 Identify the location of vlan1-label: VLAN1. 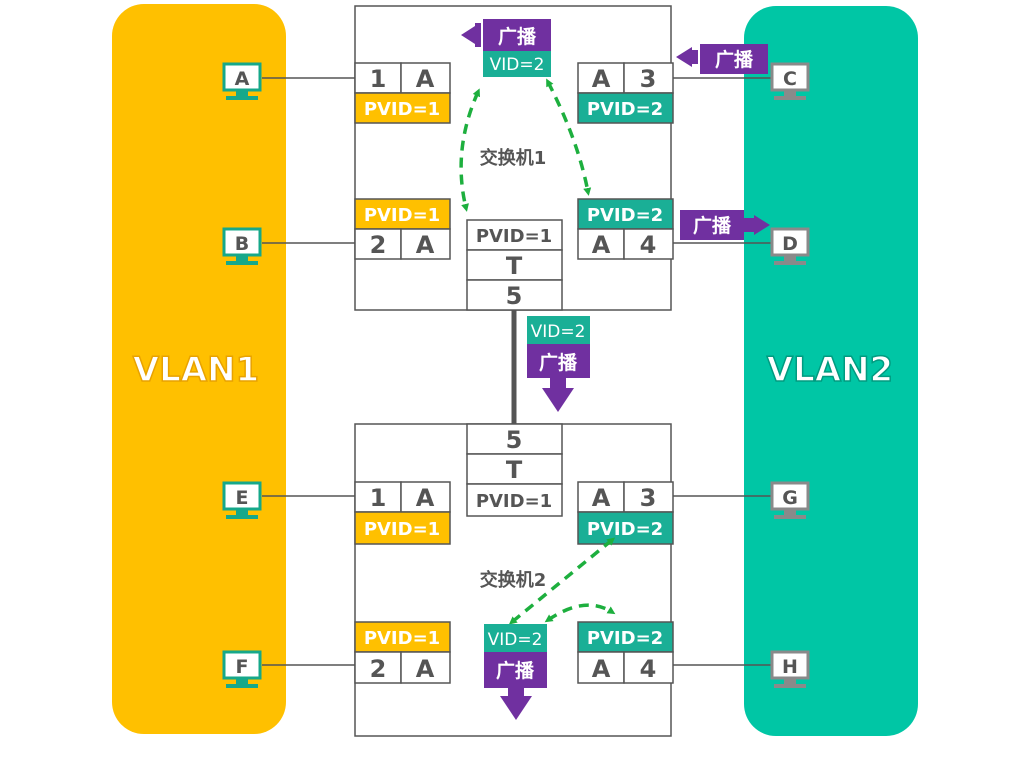
(196, 370).